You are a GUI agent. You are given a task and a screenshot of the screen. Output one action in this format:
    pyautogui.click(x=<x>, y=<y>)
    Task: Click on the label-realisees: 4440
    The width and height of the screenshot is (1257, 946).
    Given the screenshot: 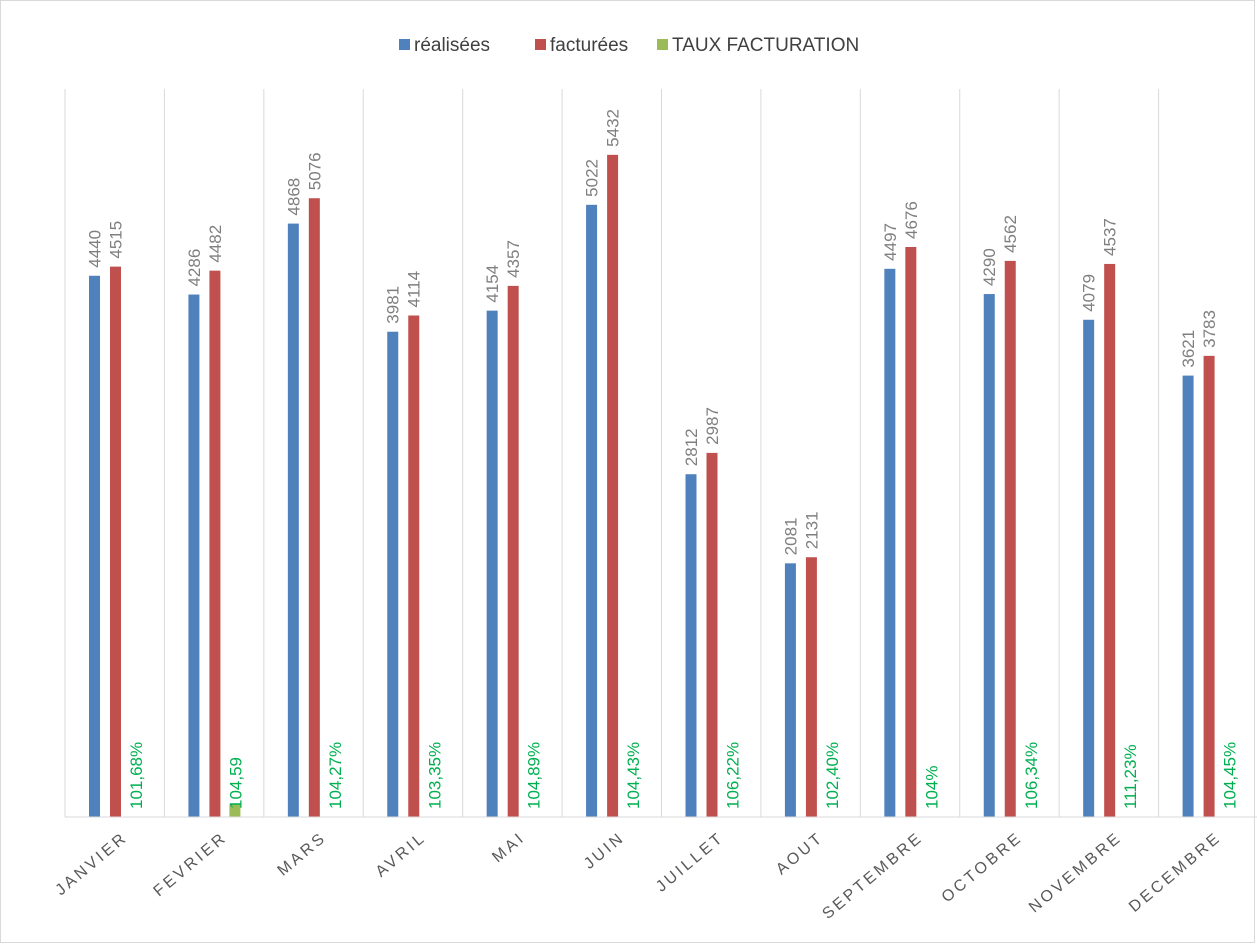 What is the action you would take?
    pyautogui.click(x=95, y=249)
    